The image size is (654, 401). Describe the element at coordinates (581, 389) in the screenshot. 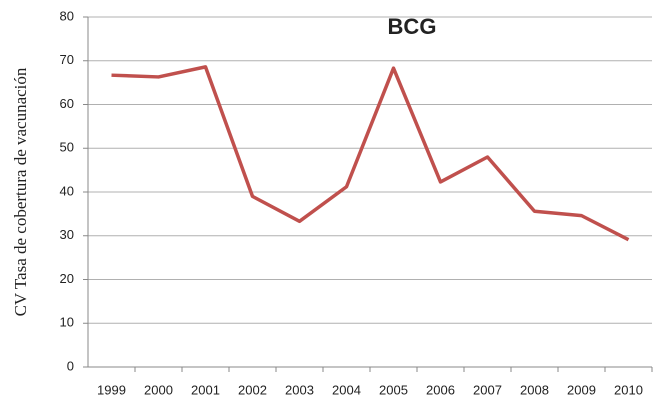

I see `x-tick-label: 2009` at that location.